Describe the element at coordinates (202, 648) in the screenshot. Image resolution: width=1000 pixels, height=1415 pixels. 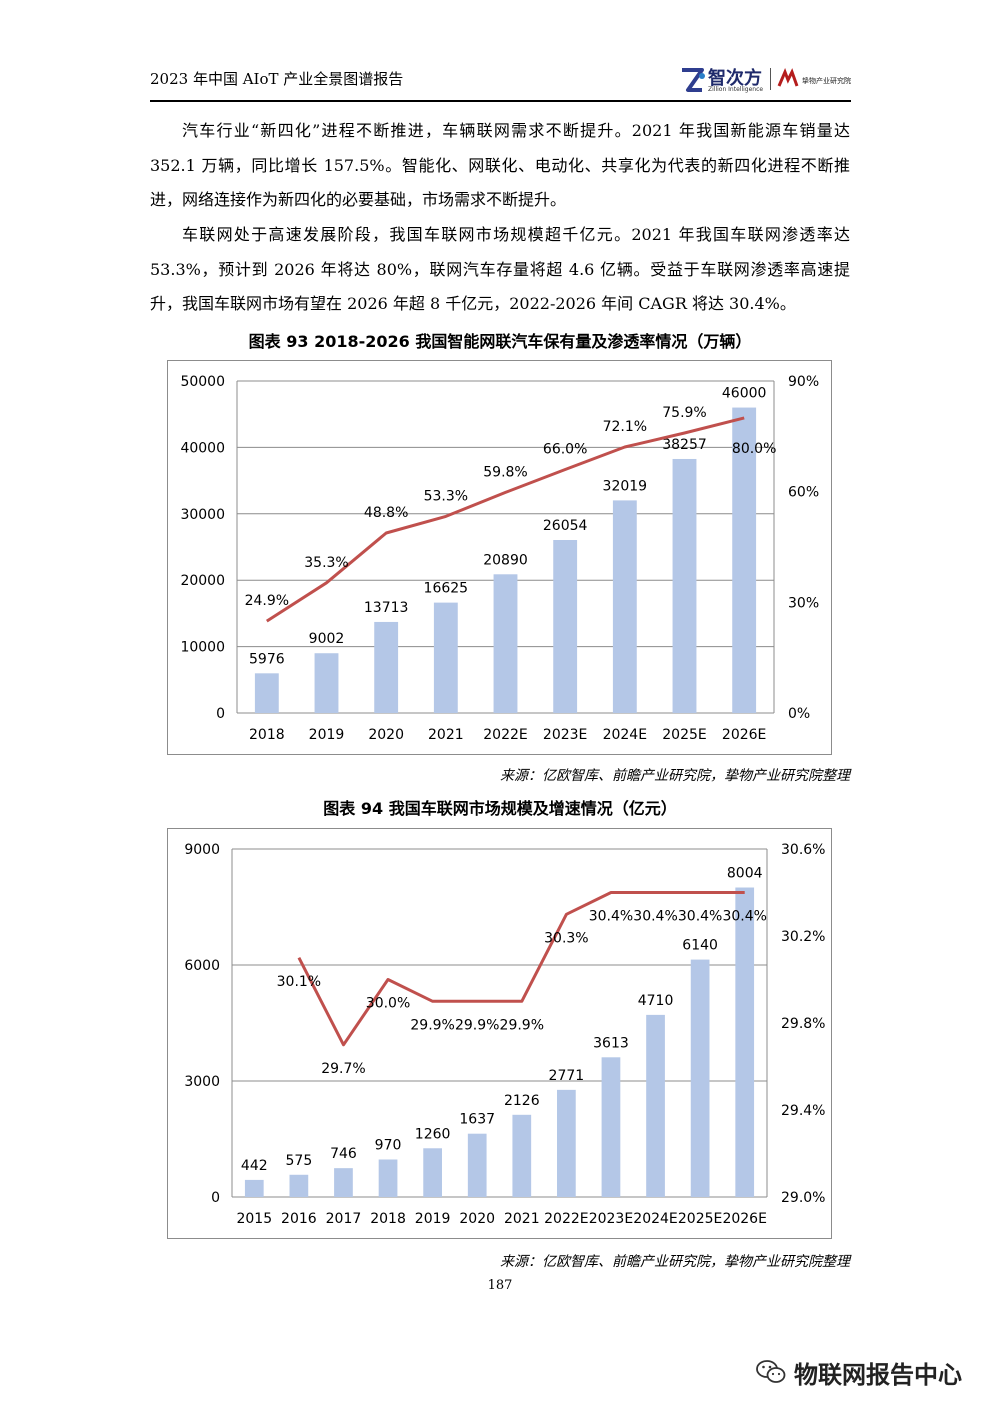
I see `y-left-tick-label: 10000` at that location.